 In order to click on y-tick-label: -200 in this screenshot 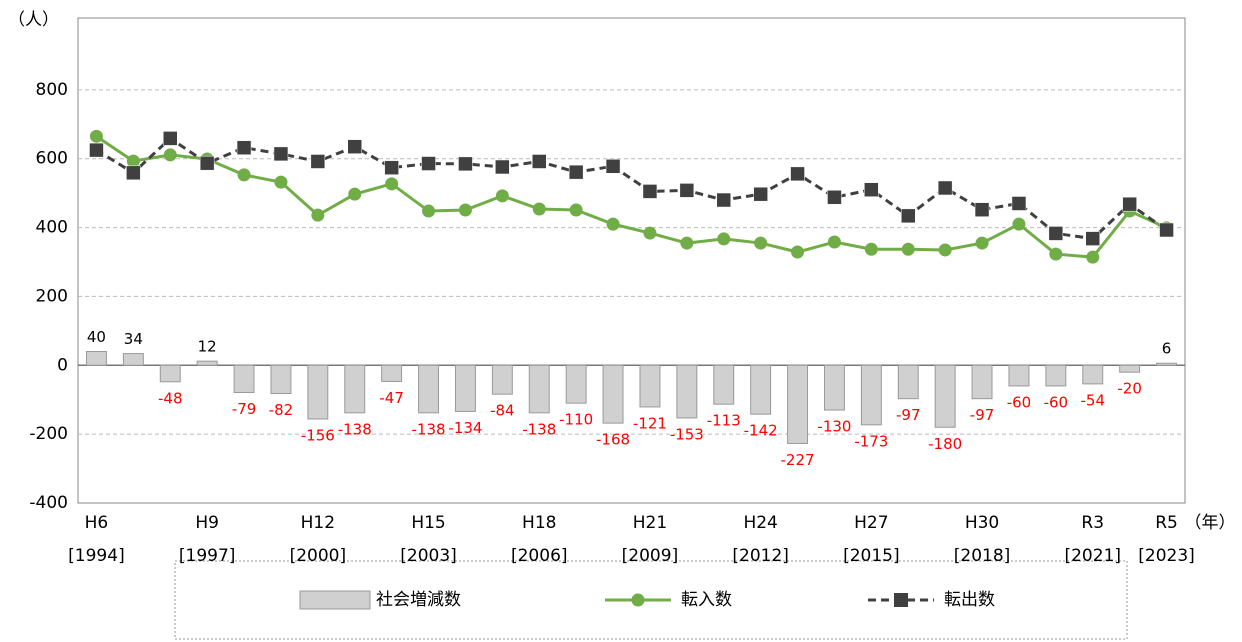, I will do `click(48, 434)`.